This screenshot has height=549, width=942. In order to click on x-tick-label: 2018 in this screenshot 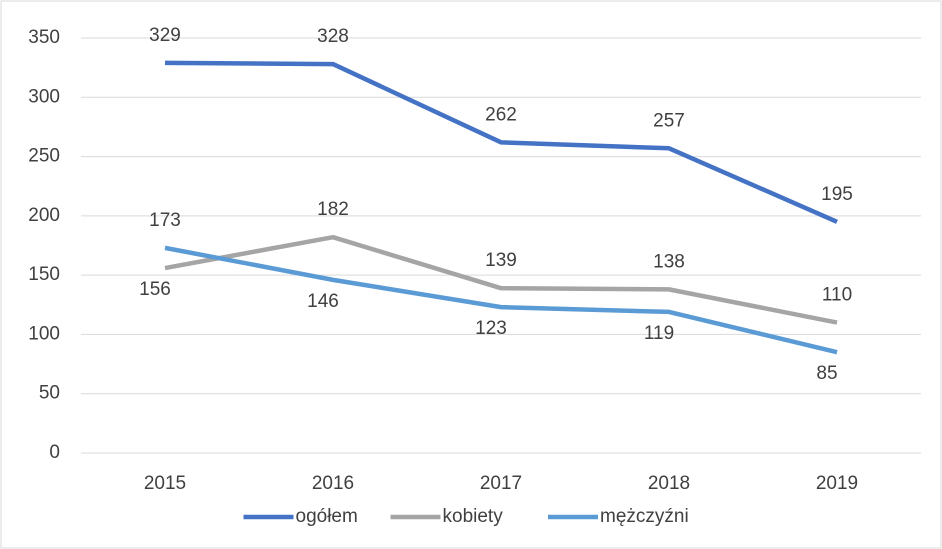, I will do `click(669, 483)`.